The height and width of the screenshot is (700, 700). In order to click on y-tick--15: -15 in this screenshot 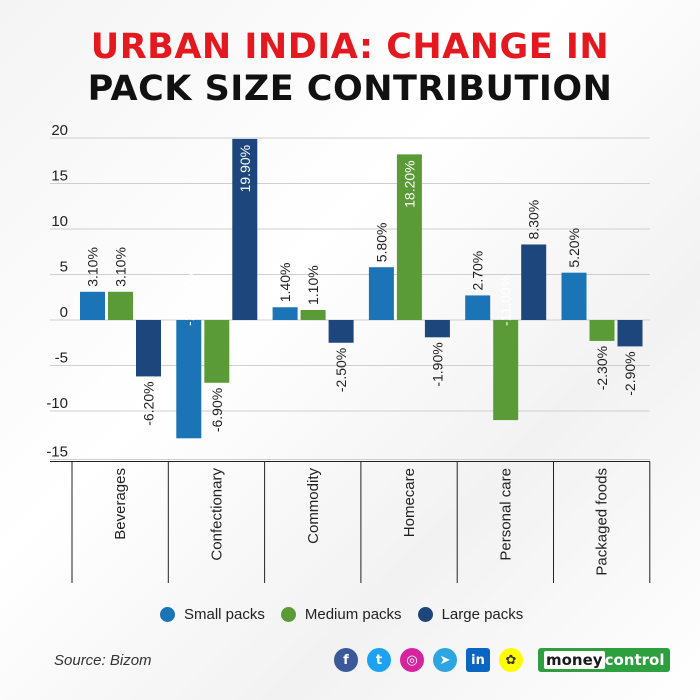, I will do `click(57, 452)`.